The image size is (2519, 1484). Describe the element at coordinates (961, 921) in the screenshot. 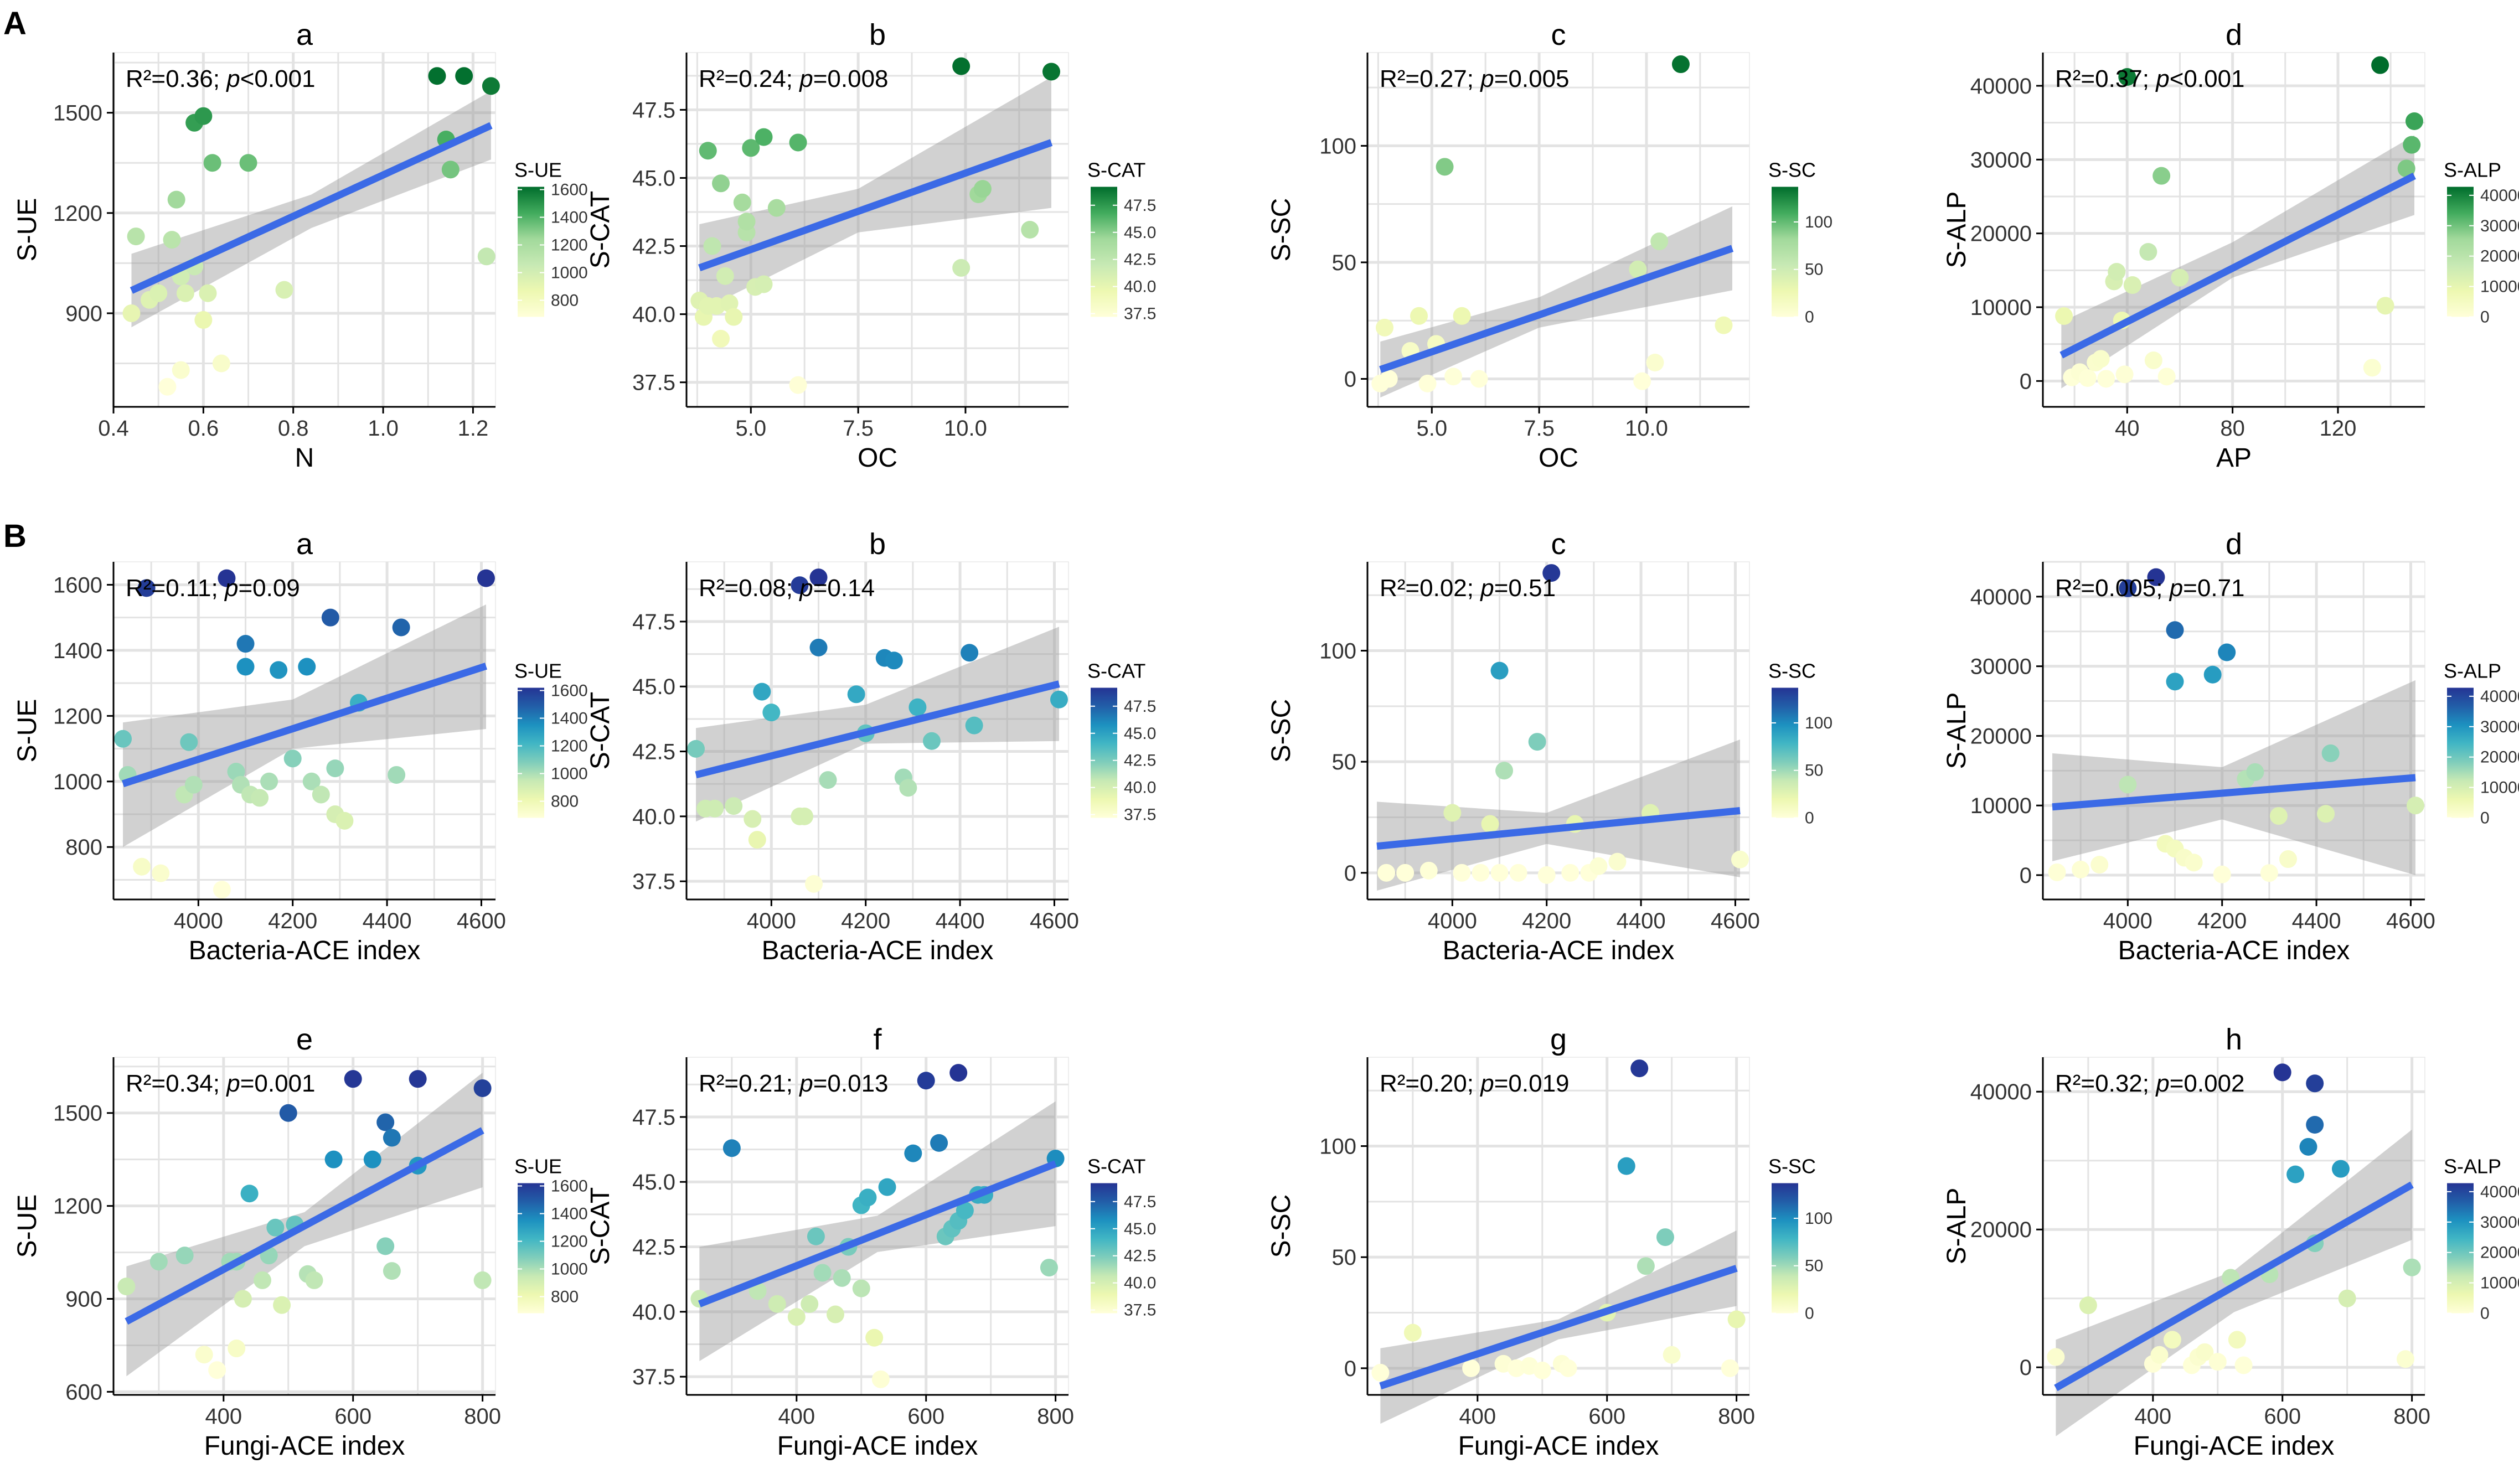

I see `panel-B-b-xtick-label: 4400` at that location.